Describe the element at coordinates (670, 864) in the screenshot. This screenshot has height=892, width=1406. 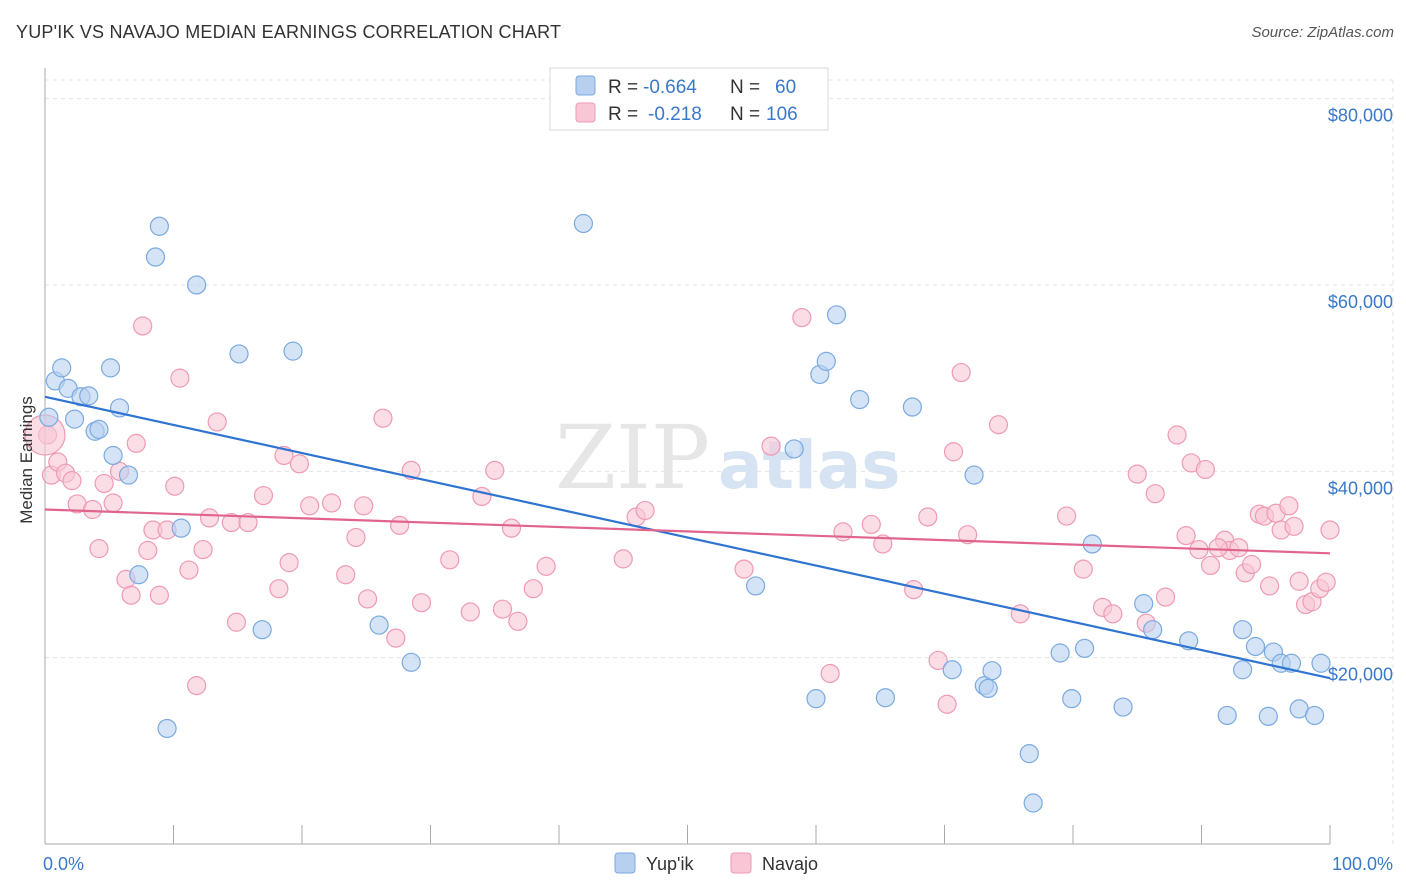
I see `series-legend-label-yupik: Yup'ik` at that location.